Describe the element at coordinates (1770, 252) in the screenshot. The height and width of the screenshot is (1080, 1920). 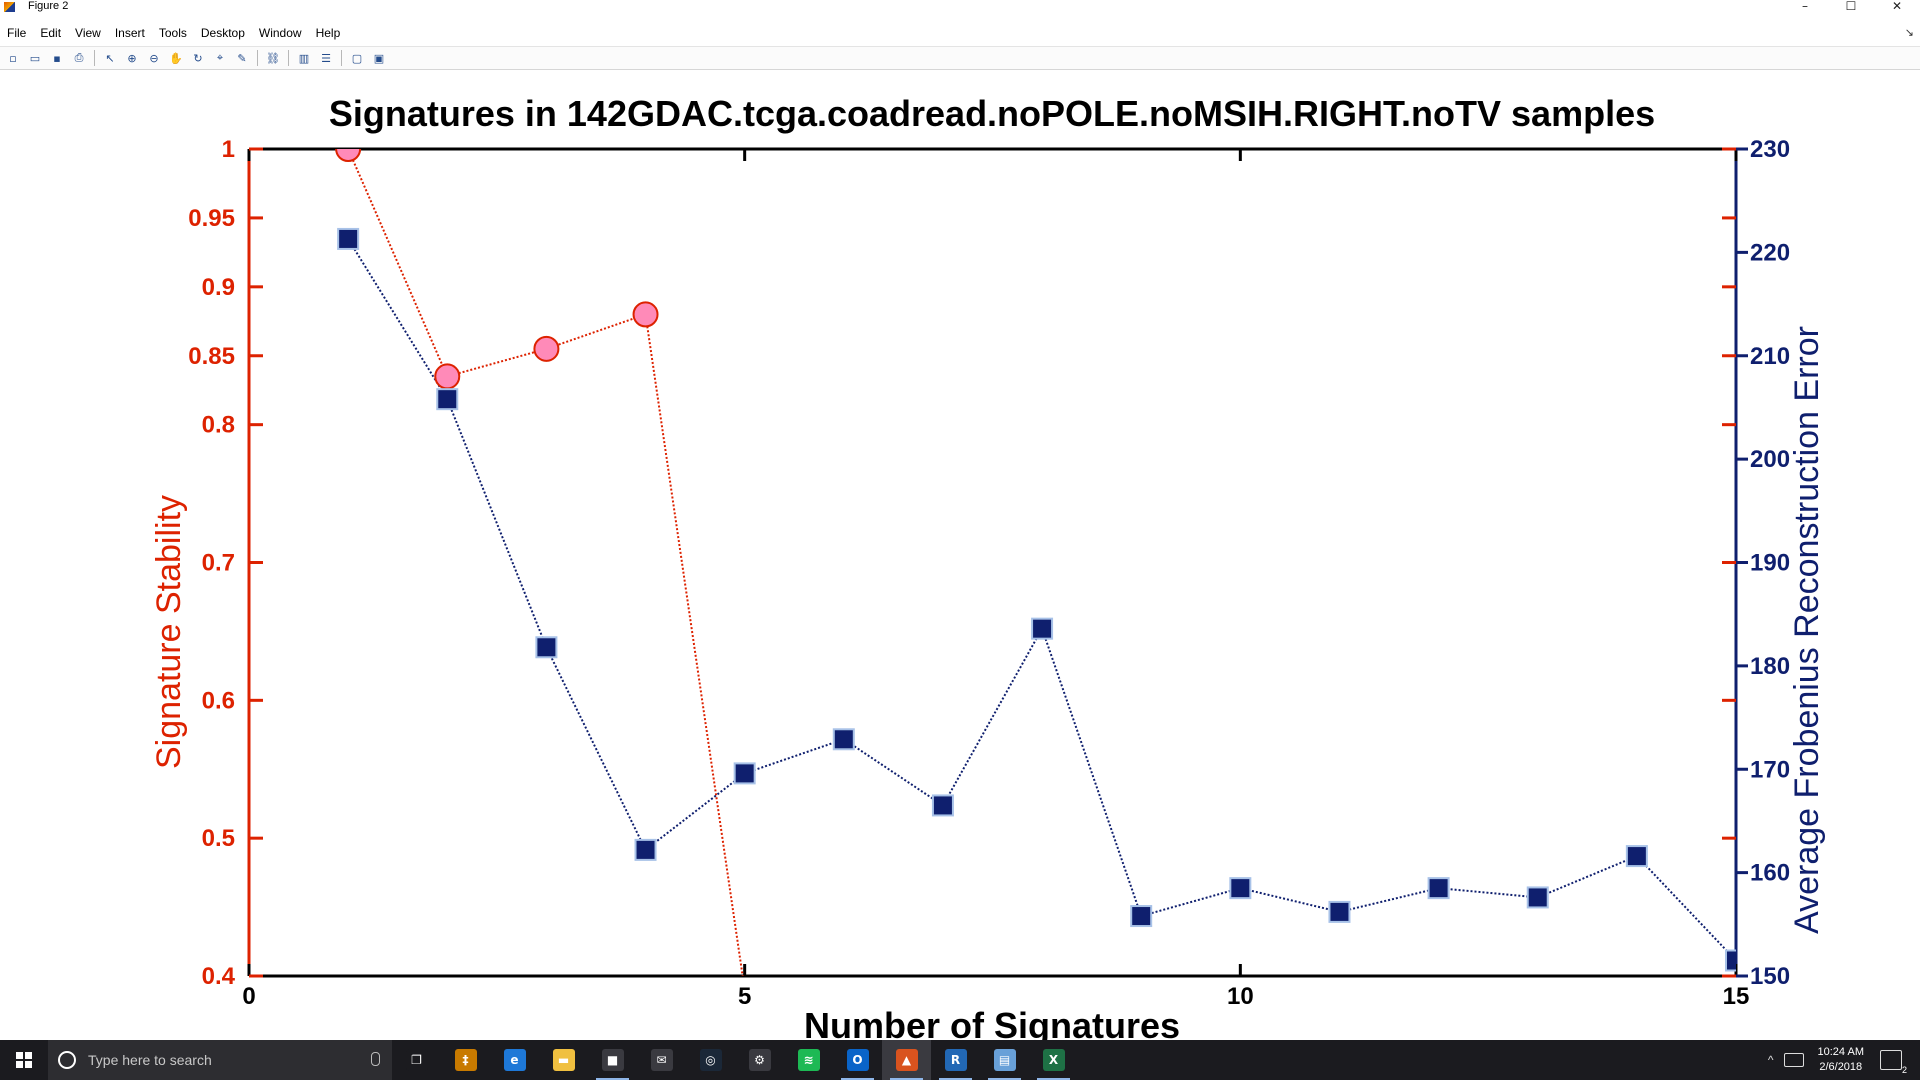
I see `y-right-tick-label: 220` at that location.